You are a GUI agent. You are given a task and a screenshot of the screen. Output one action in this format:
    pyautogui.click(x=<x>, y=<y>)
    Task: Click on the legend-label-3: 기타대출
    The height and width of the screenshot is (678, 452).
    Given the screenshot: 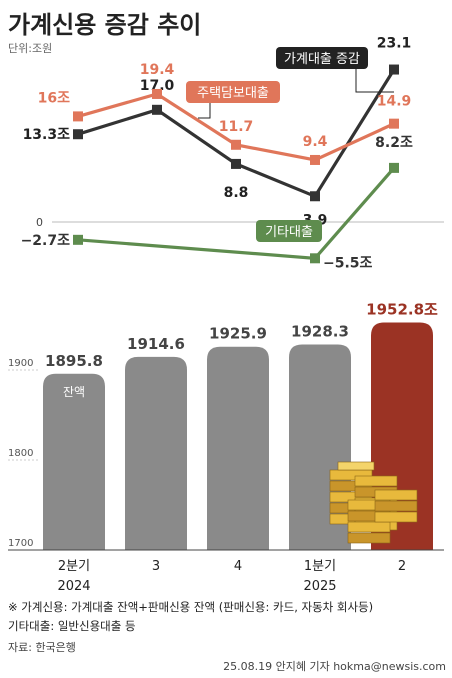 What is the action you would take?
    pyautogui.click(x=289, y=232)
    